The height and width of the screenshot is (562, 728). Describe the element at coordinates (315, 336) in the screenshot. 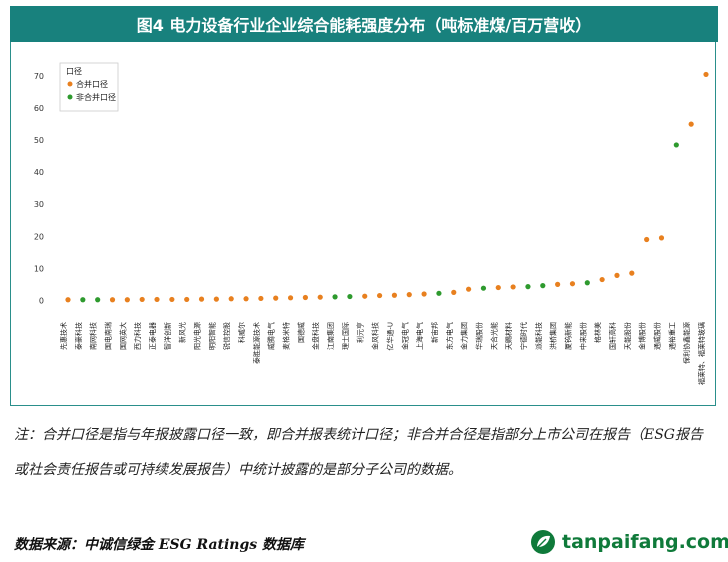

I see `x-tick-label: 金盘科技` at that location.